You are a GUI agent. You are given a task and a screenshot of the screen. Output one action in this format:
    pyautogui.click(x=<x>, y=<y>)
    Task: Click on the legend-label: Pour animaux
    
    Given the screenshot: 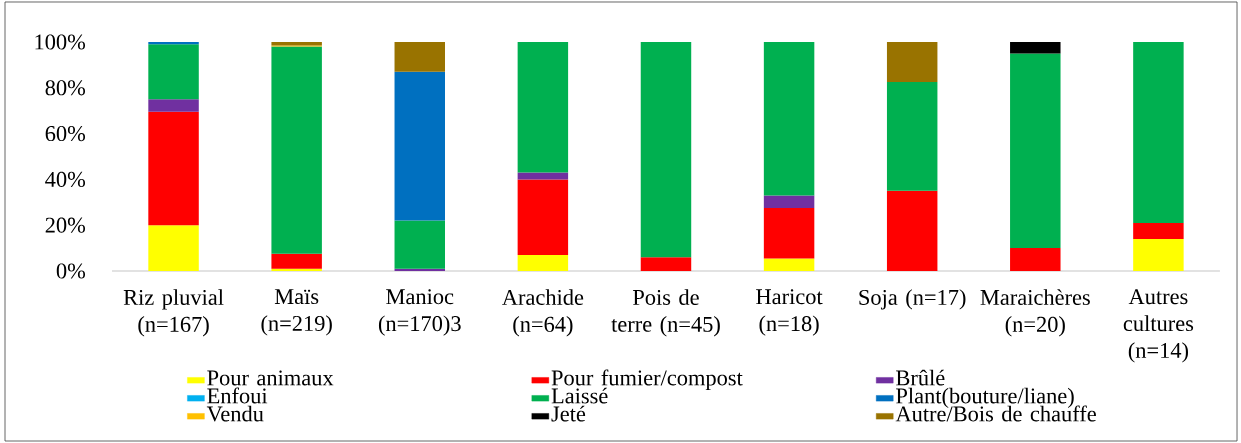 What is the action you would take?
    pyautogui.click(x=270, y=378)
    